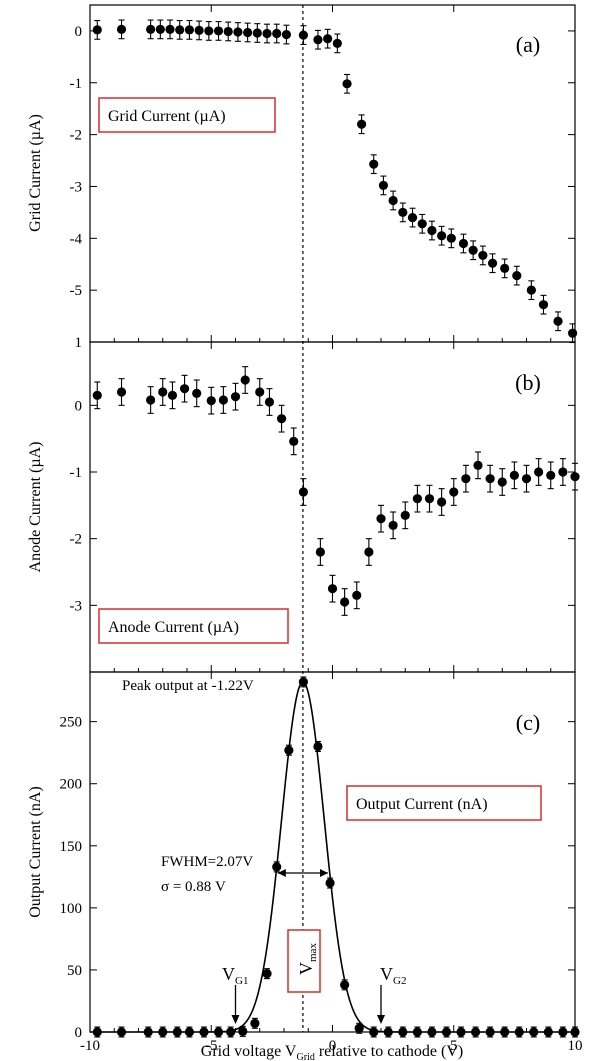 Image resolution: width=600 pixels, height=1061 pixels. Describe the element at coordinates (386, 974) in the screenshot. I see `vg2-main: V` at that location.